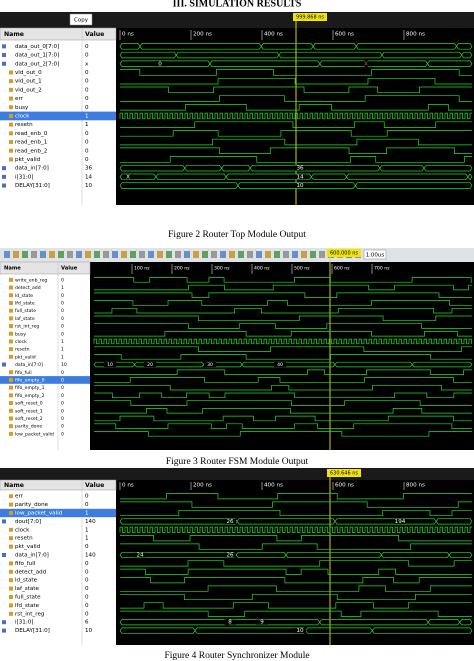  Describe the element at coordinates (237, 474) in the screenshot. I see `toolbar` at that location.